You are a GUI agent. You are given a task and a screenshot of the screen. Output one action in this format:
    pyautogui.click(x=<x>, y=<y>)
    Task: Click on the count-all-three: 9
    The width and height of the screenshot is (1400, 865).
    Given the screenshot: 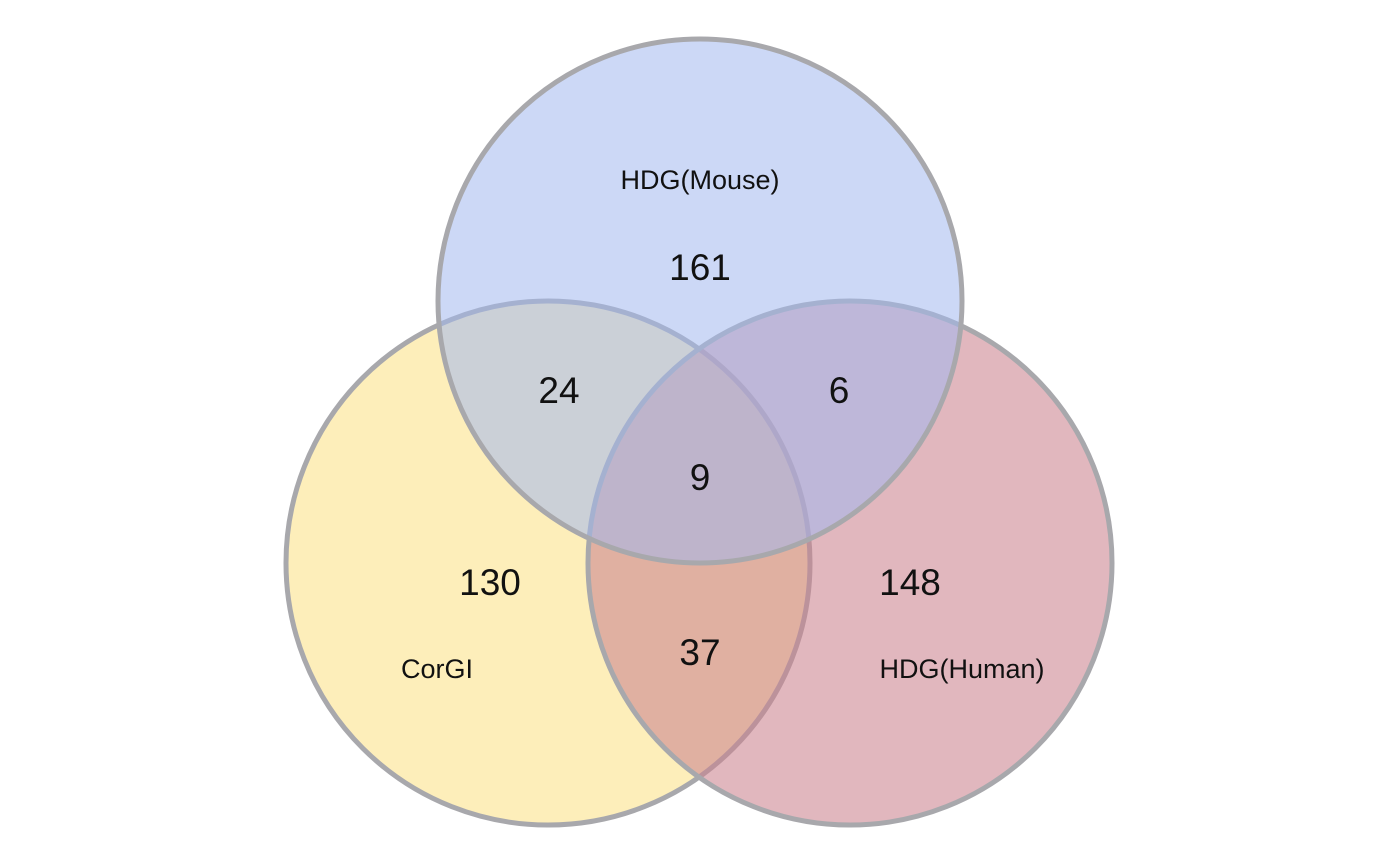 What is the action you would take?
    pyautogui.click(x=700, y=477)
    